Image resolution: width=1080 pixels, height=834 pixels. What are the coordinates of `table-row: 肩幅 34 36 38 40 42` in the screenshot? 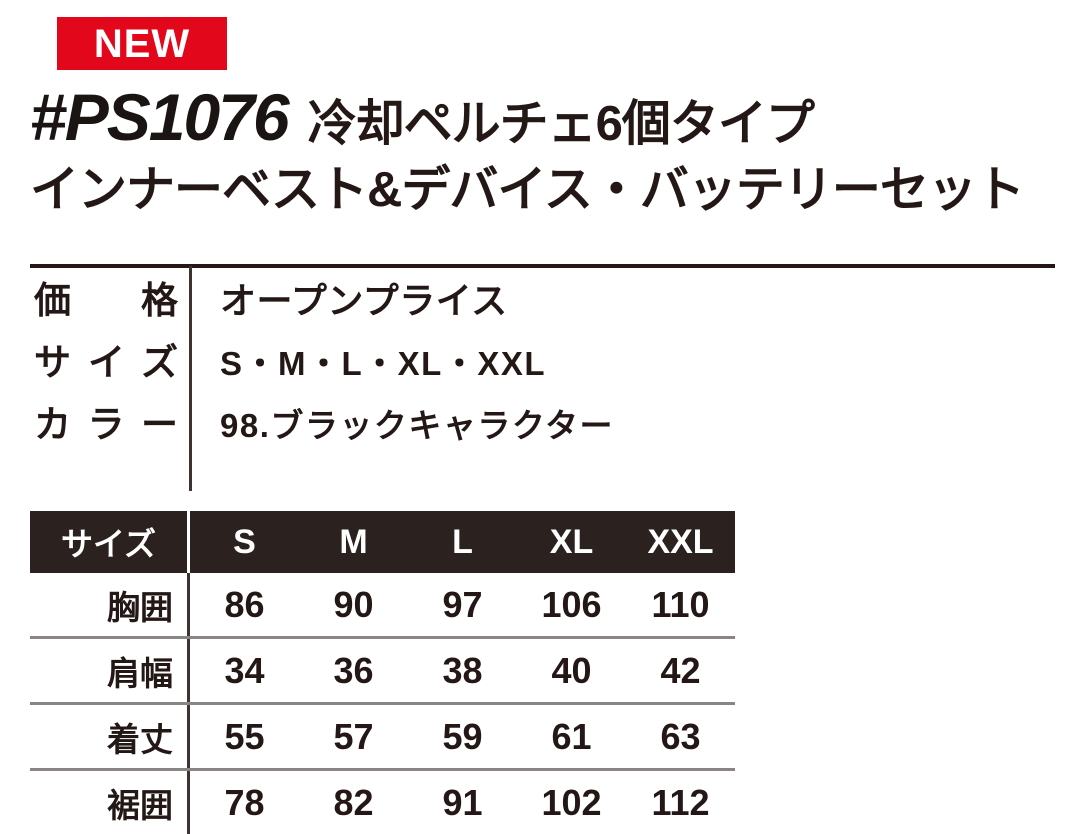 It's located at (382, 671).